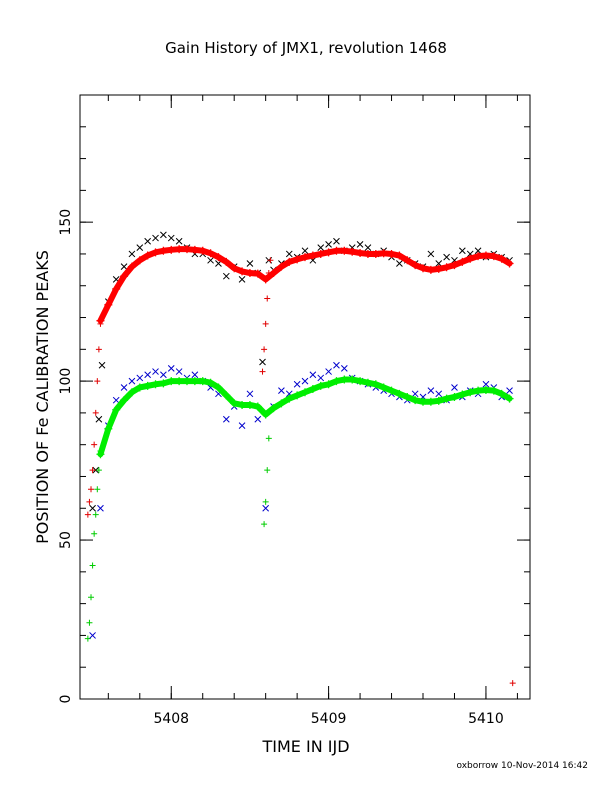  Describe the element at coordinates (66, 381) in the screenshot. I see `y-tick-label: 100` at that location.